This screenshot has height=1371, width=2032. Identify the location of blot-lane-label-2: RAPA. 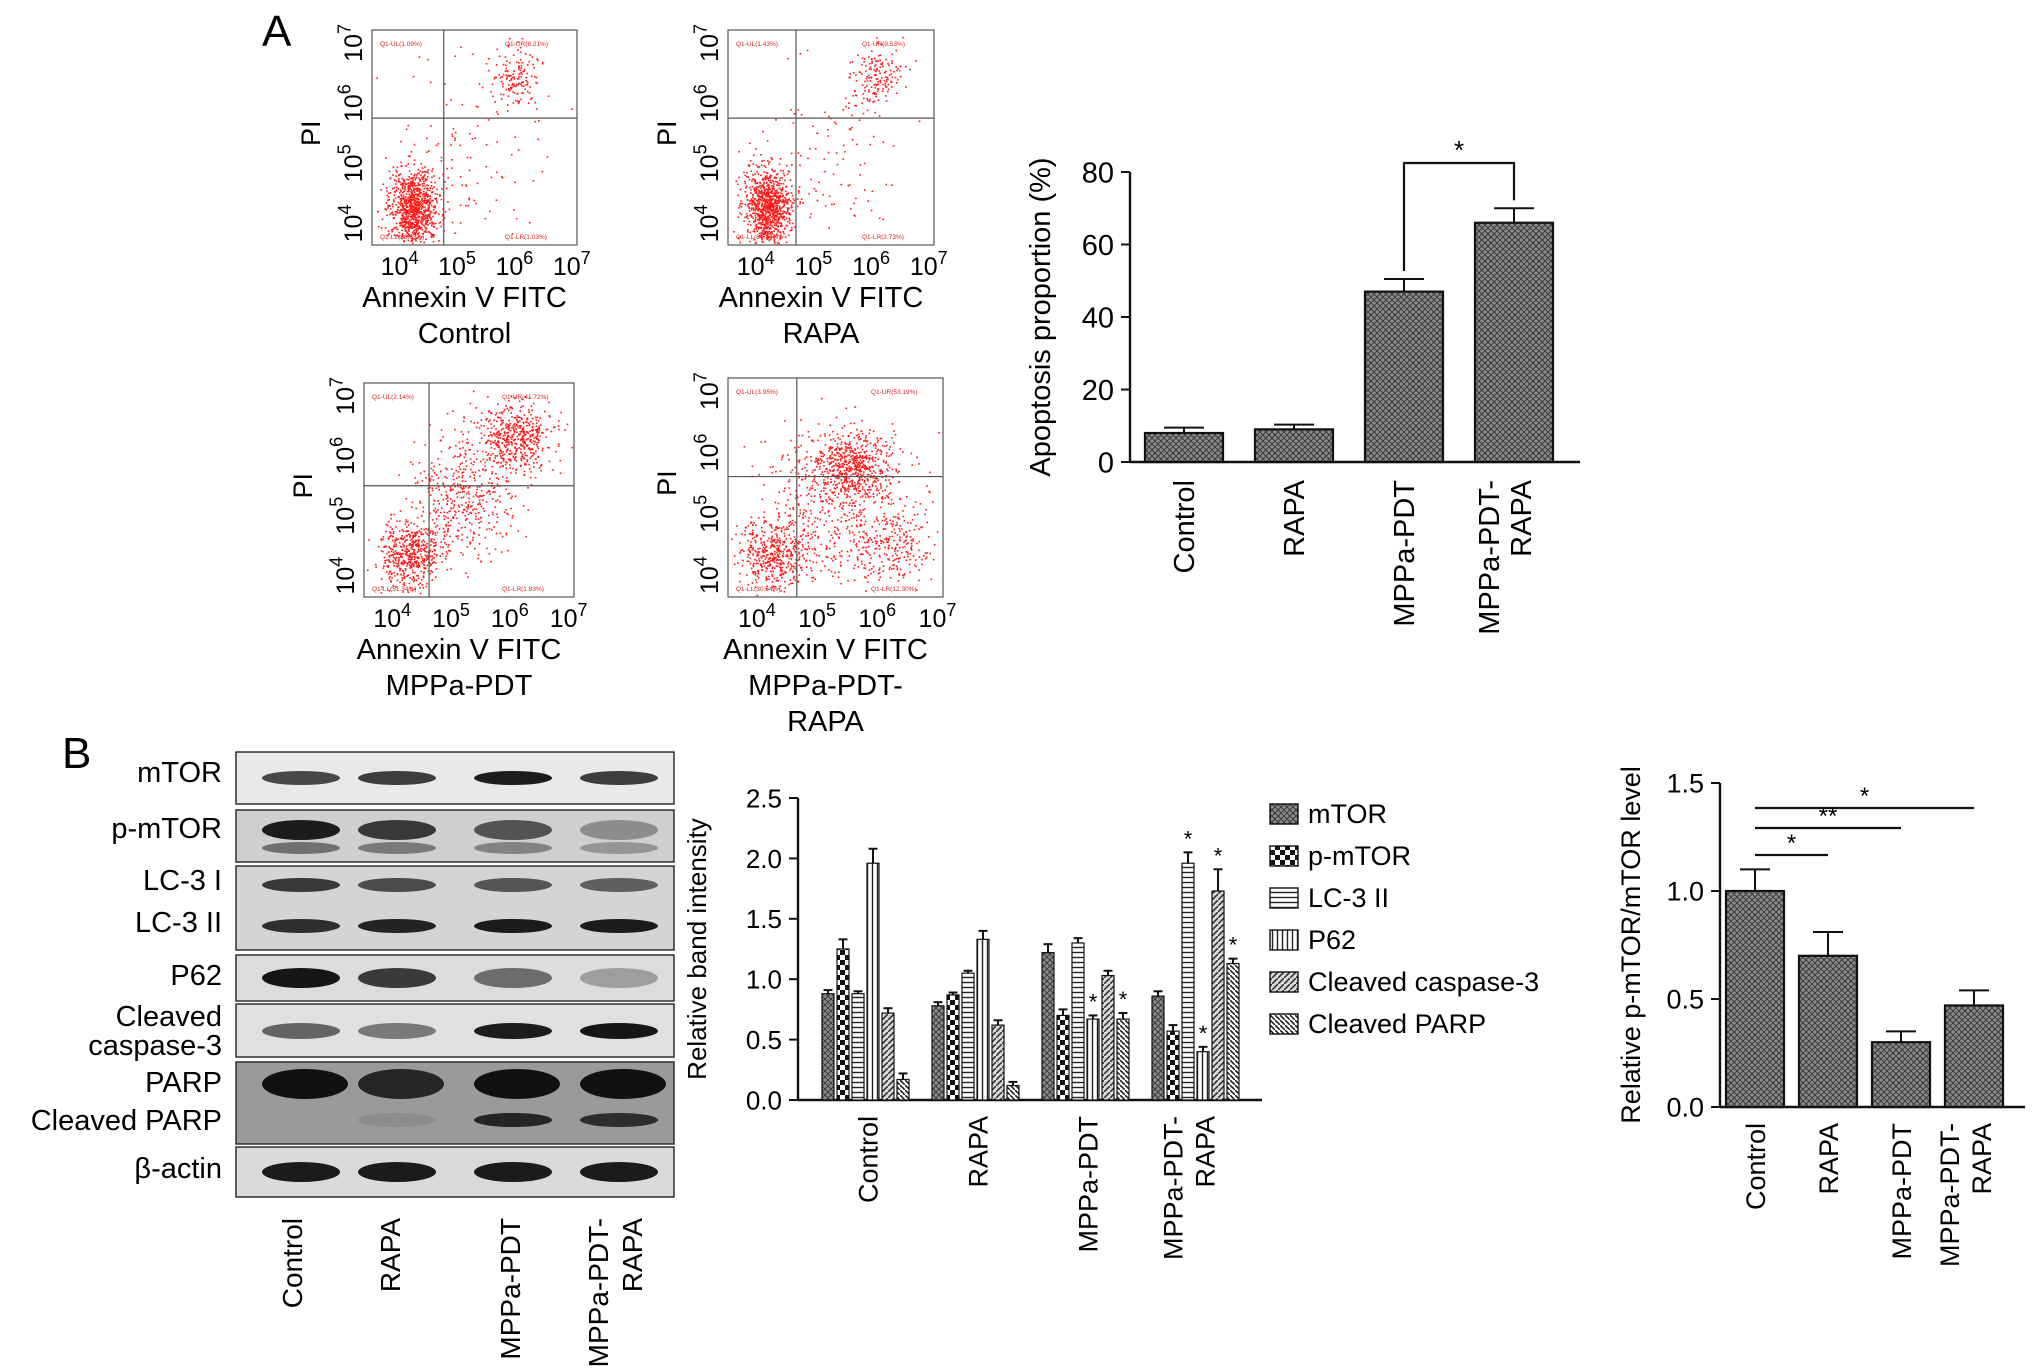
(632, 1255).